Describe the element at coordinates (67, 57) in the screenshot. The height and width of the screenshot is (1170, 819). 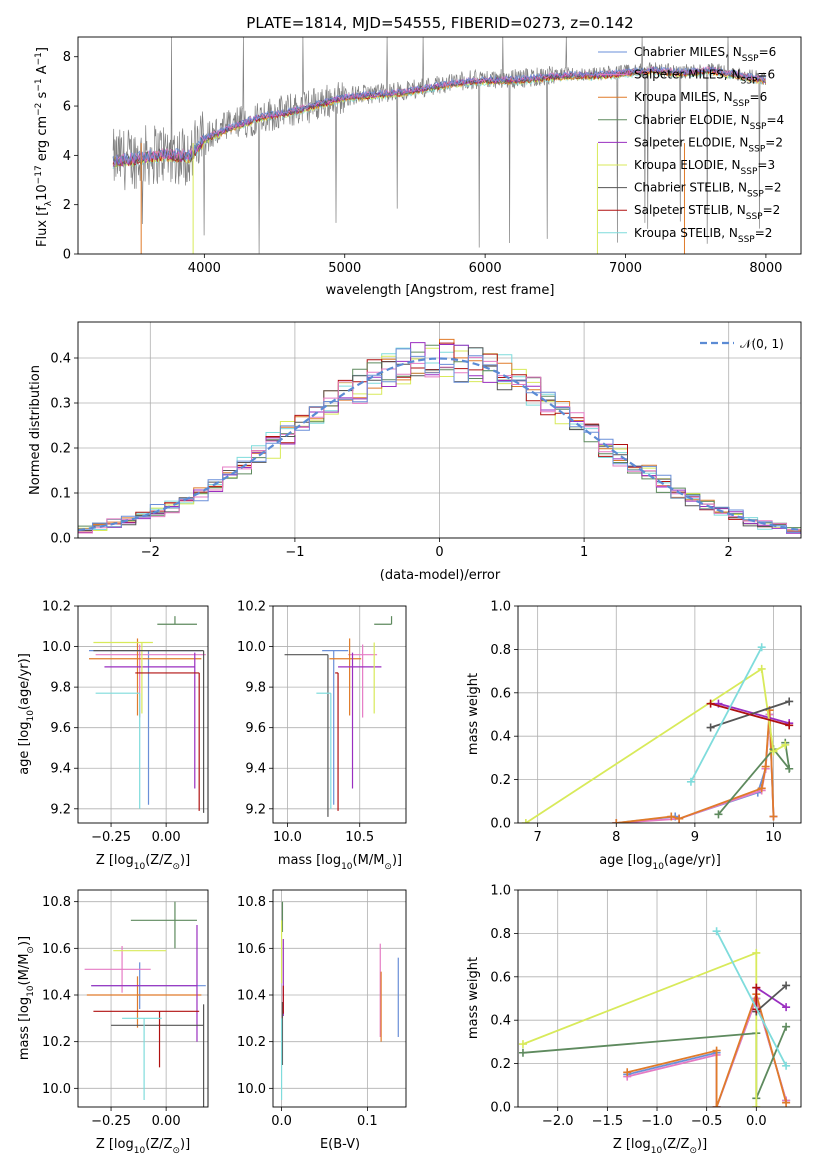
I see `y-tick-label: 8` at that location.